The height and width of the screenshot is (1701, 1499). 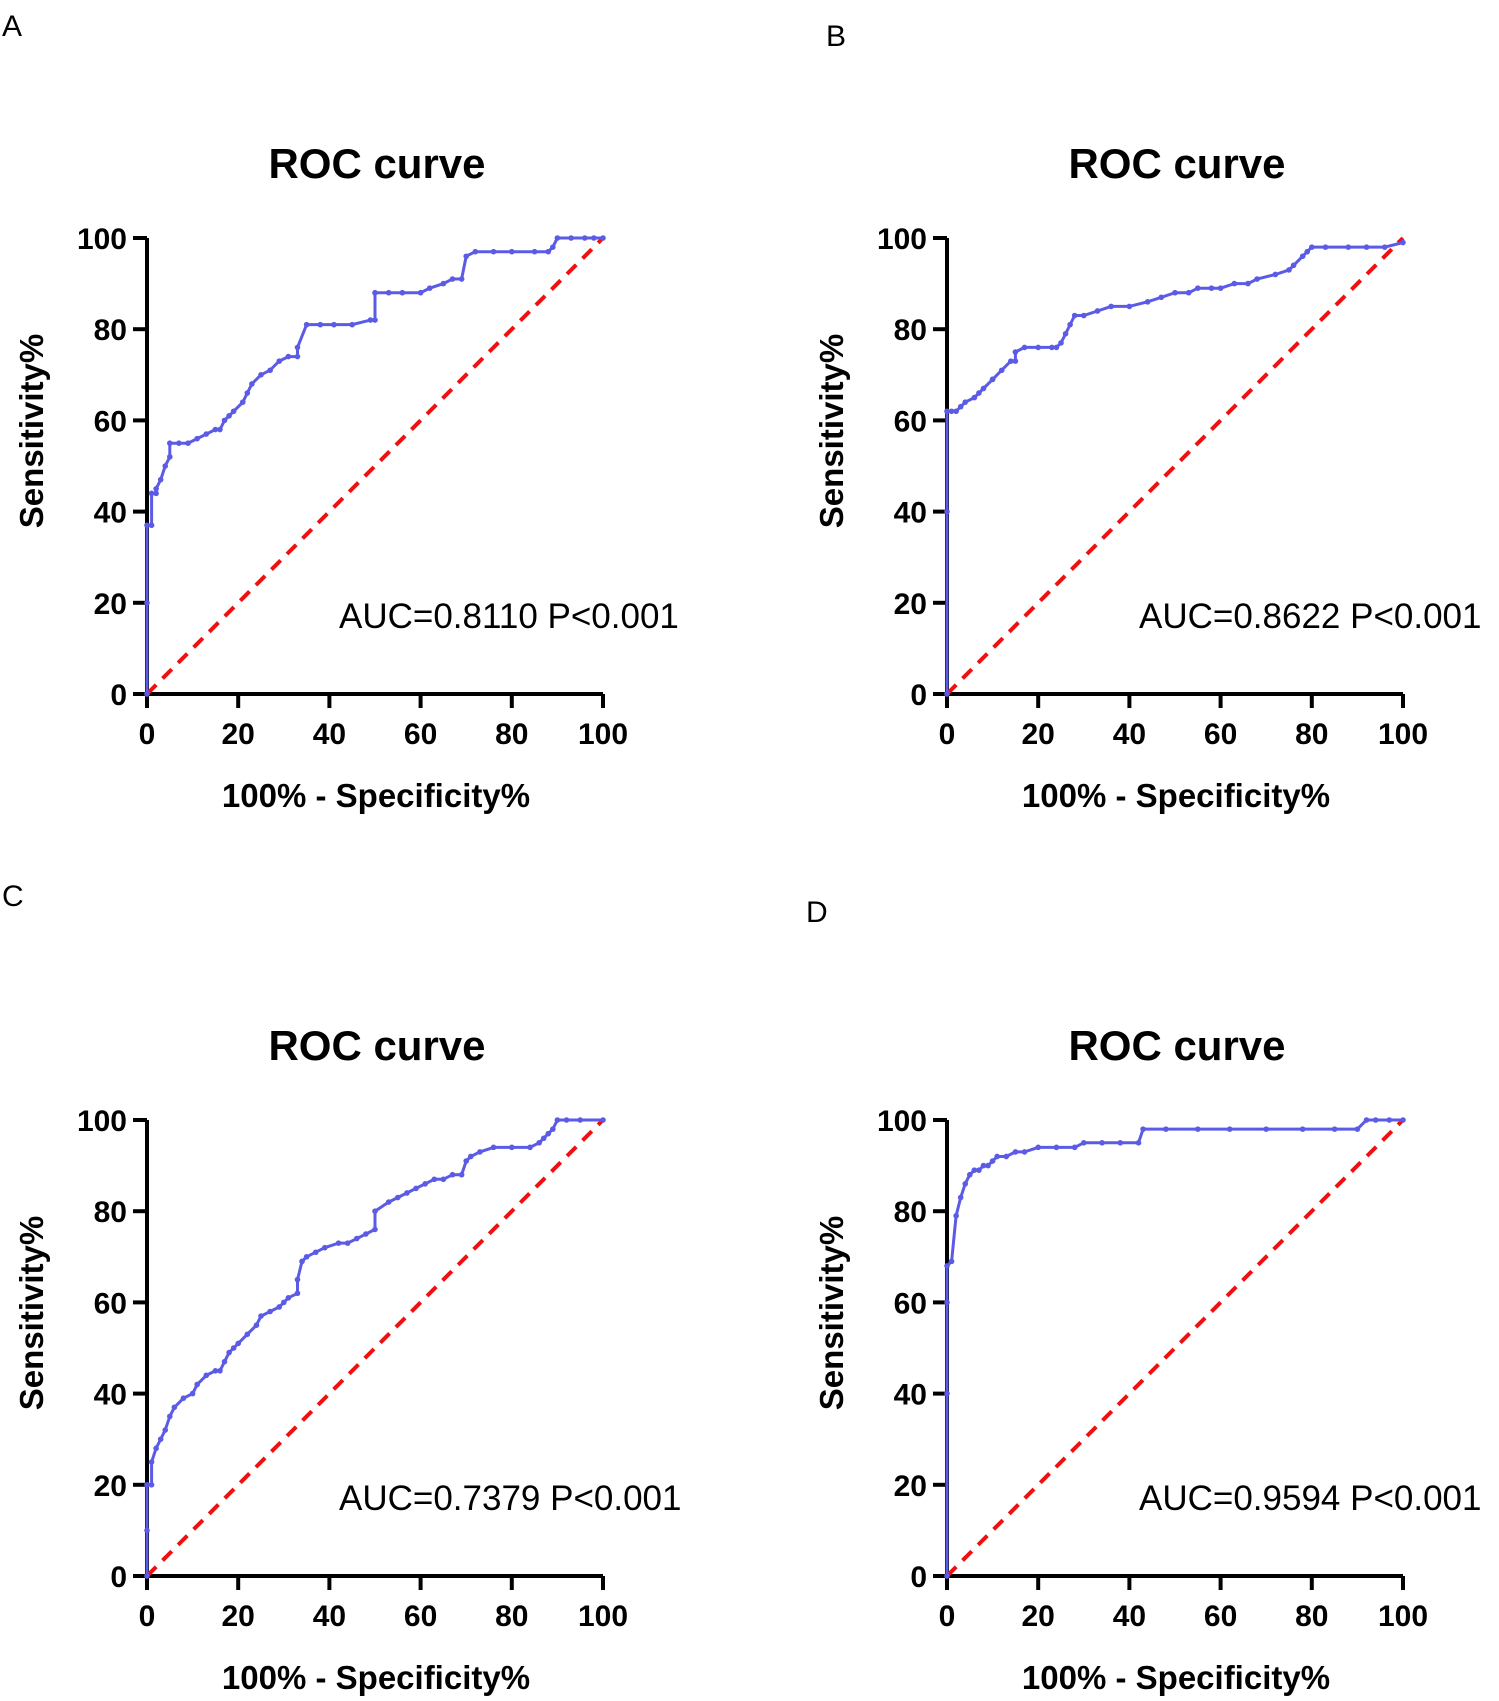 I want to click on auc-annotation: AUC=0.7379 P<0.001, so click(x=510, y=1498).